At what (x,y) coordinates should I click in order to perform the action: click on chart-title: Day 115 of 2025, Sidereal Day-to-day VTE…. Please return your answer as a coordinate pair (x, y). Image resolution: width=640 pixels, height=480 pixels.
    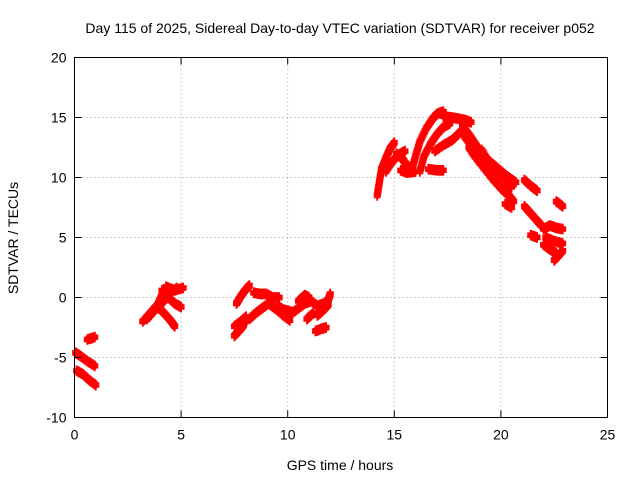
    Looking at the image, I should click on (339, 28).